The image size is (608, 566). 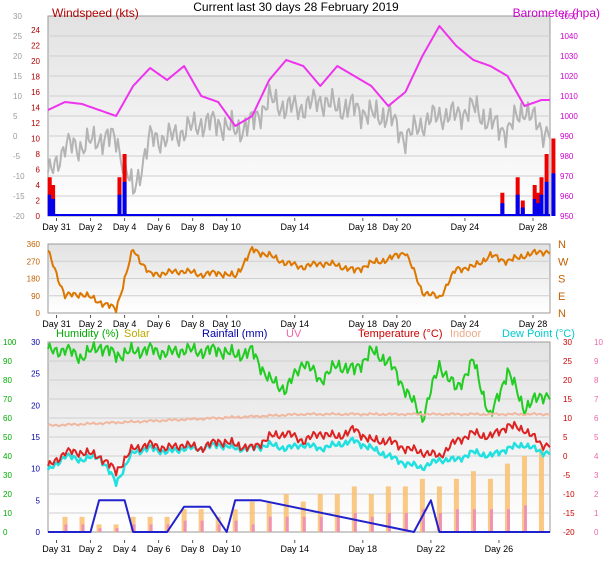 I want to click on humidity-axis-tick: 70, so click(x=7, y=399).